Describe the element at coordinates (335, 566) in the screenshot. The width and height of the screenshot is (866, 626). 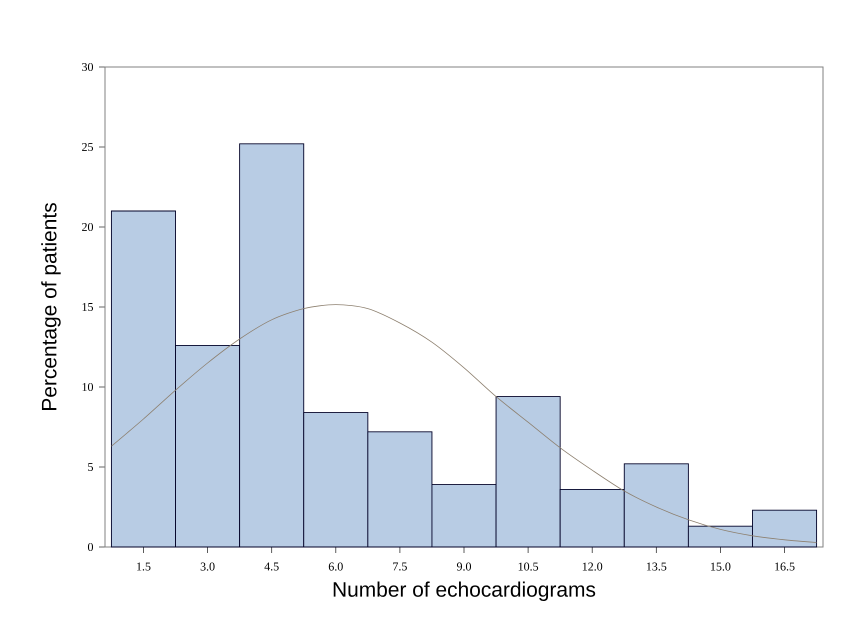
I see `x-tick-label: 6.0` at that location.